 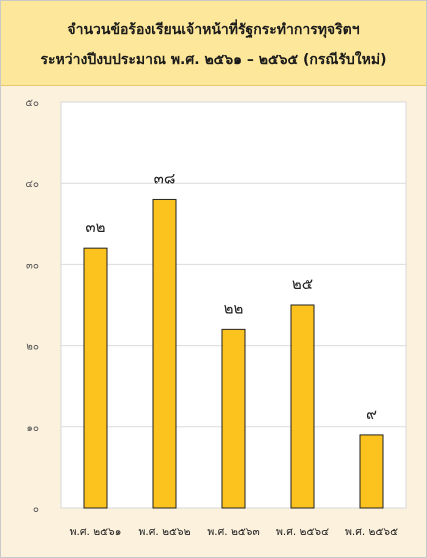 I want to click on y-tick-label: ๑๐, so click(x=33, y=428).